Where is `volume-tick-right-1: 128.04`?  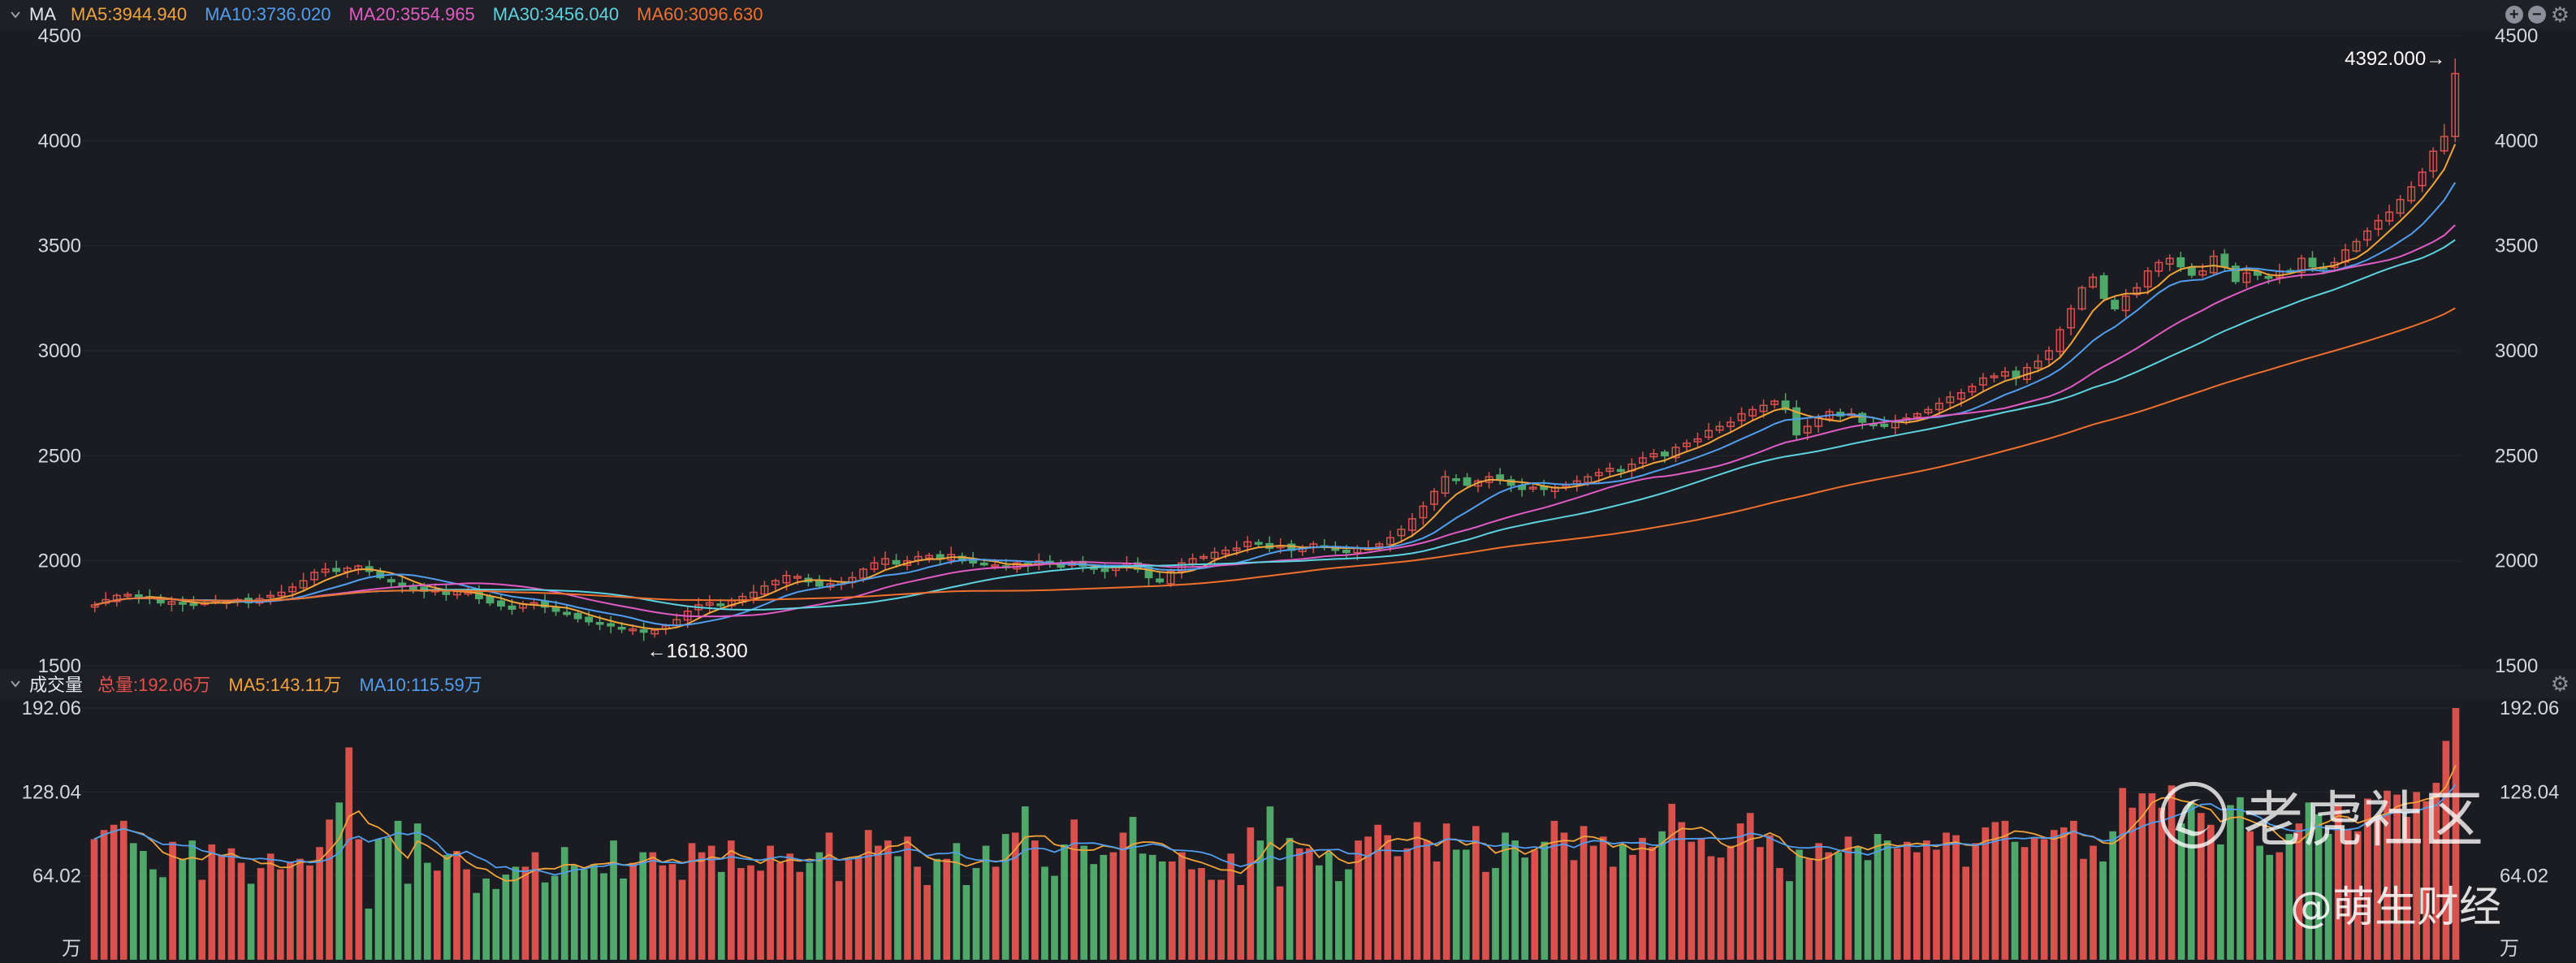 volume-tick-right-1: 128.04 is located at coordinates (2529, 792).